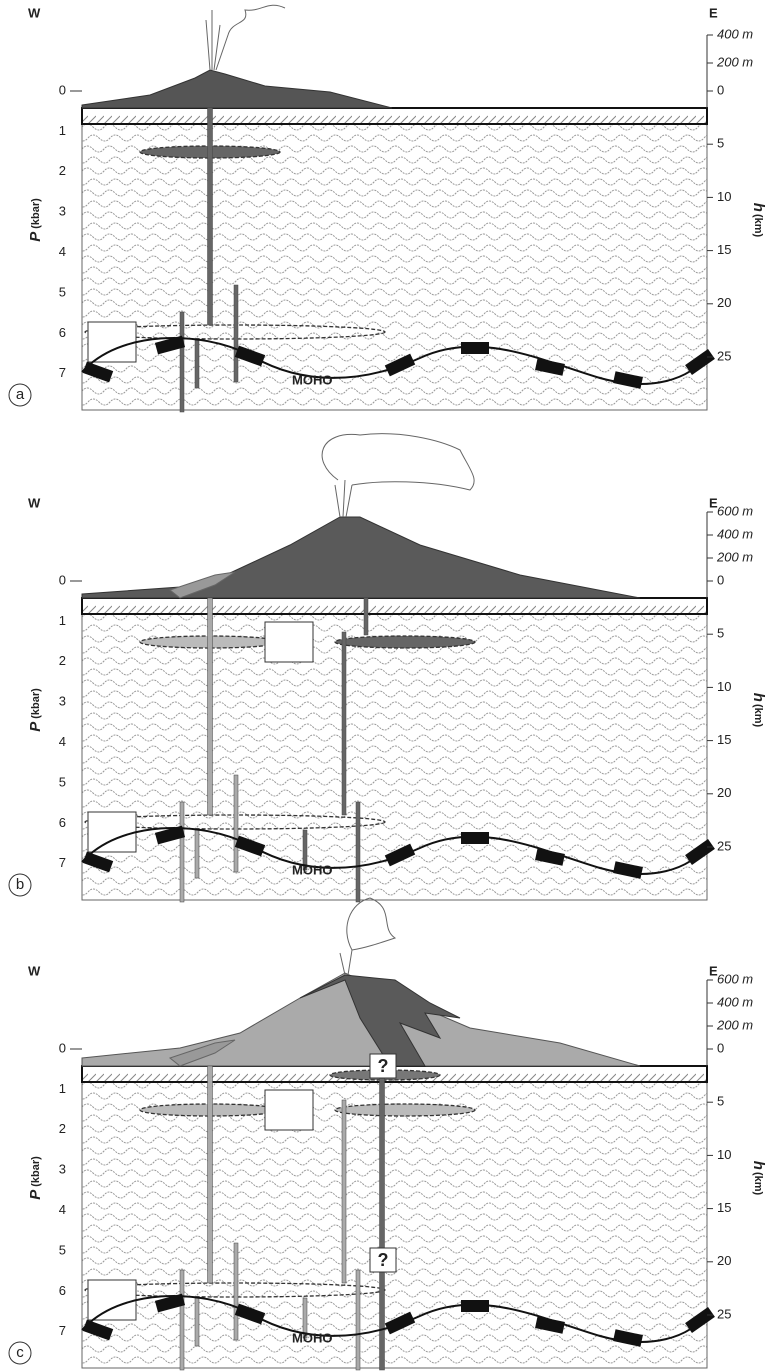  What do you see at coordinates (20, 1352) in the screenshot?
I see `panel-letter: c` at bounding box center [20, 1352].